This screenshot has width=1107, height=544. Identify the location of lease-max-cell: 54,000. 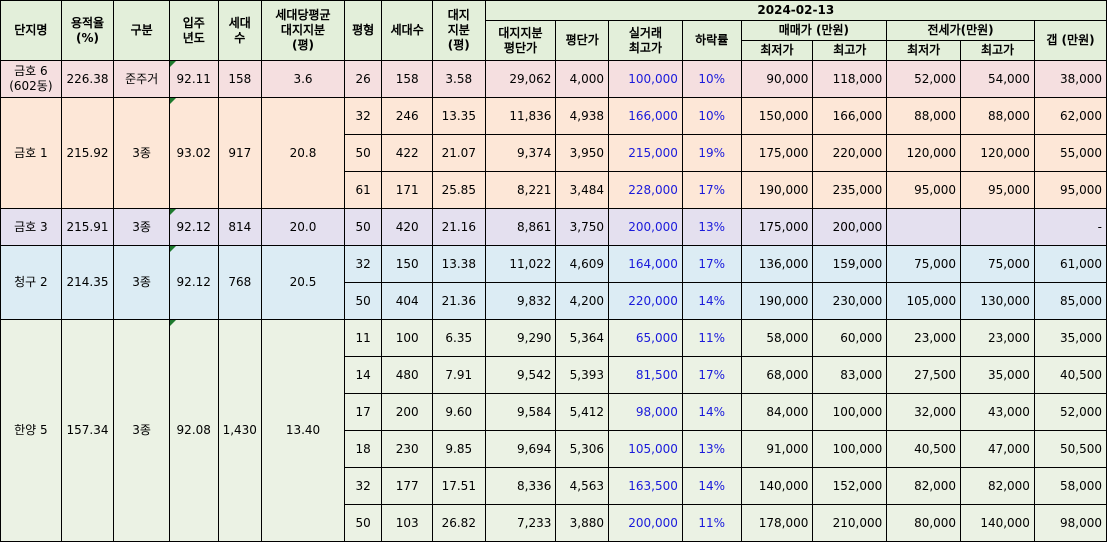
(997, 79).